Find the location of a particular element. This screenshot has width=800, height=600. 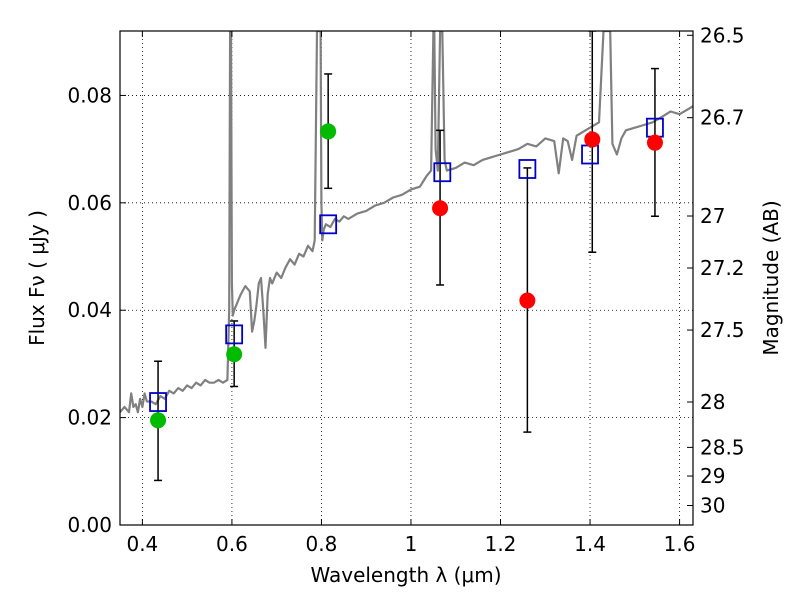

x-tick-label: 1.4 is located at coordinates (590, 544).